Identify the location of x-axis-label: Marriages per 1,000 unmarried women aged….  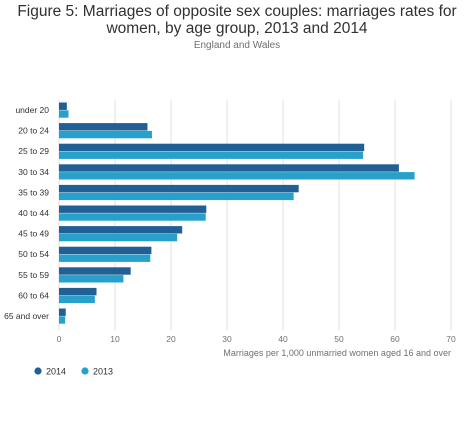
(337, 353).